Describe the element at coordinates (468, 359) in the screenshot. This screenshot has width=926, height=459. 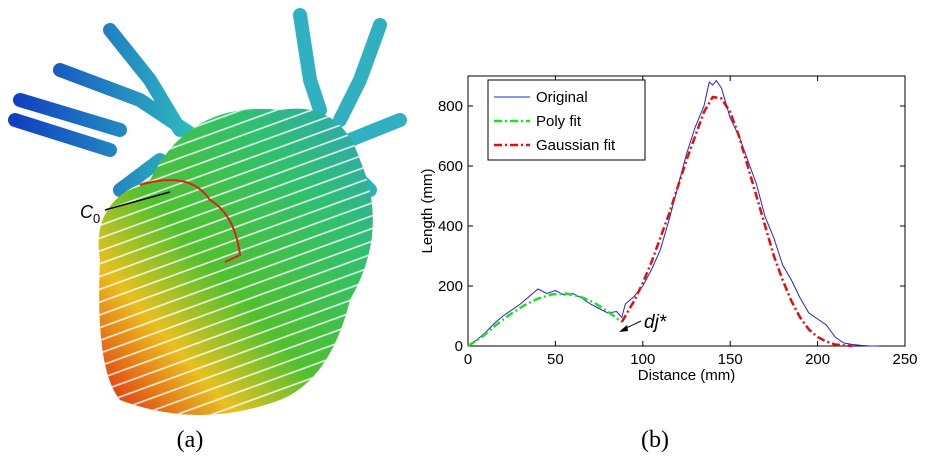
I see `x-tick-label: 0` at that location.